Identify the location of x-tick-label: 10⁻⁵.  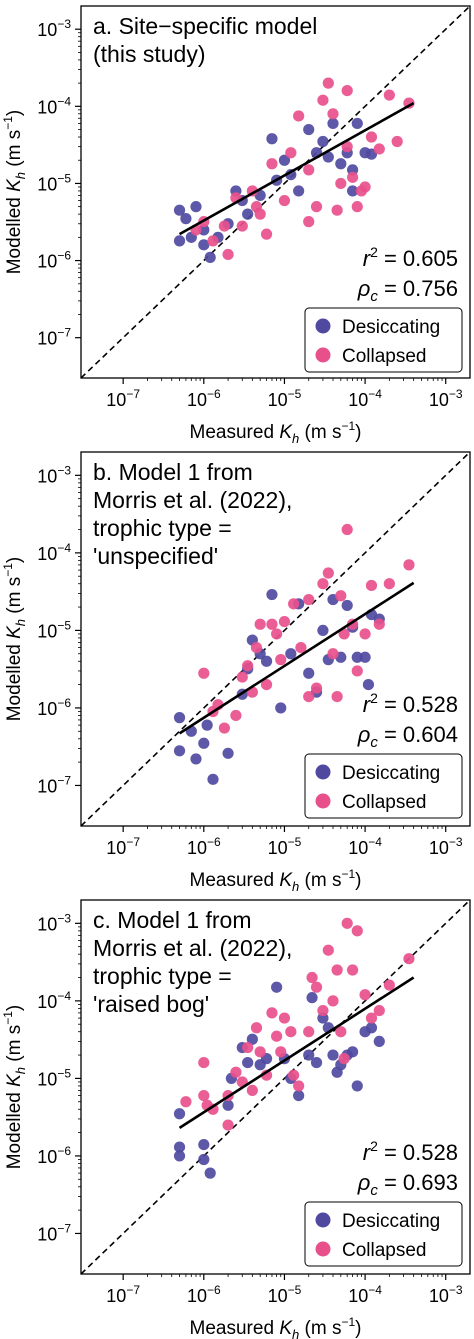
(285, 398).